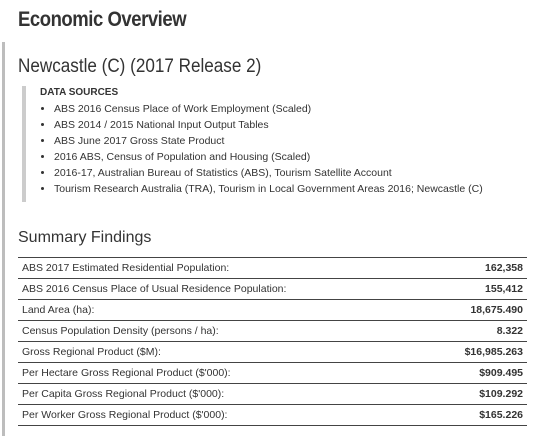  Describe the element at coordinates (477, 373) in the screenshot. I see `row-value: $909.495` at that location.